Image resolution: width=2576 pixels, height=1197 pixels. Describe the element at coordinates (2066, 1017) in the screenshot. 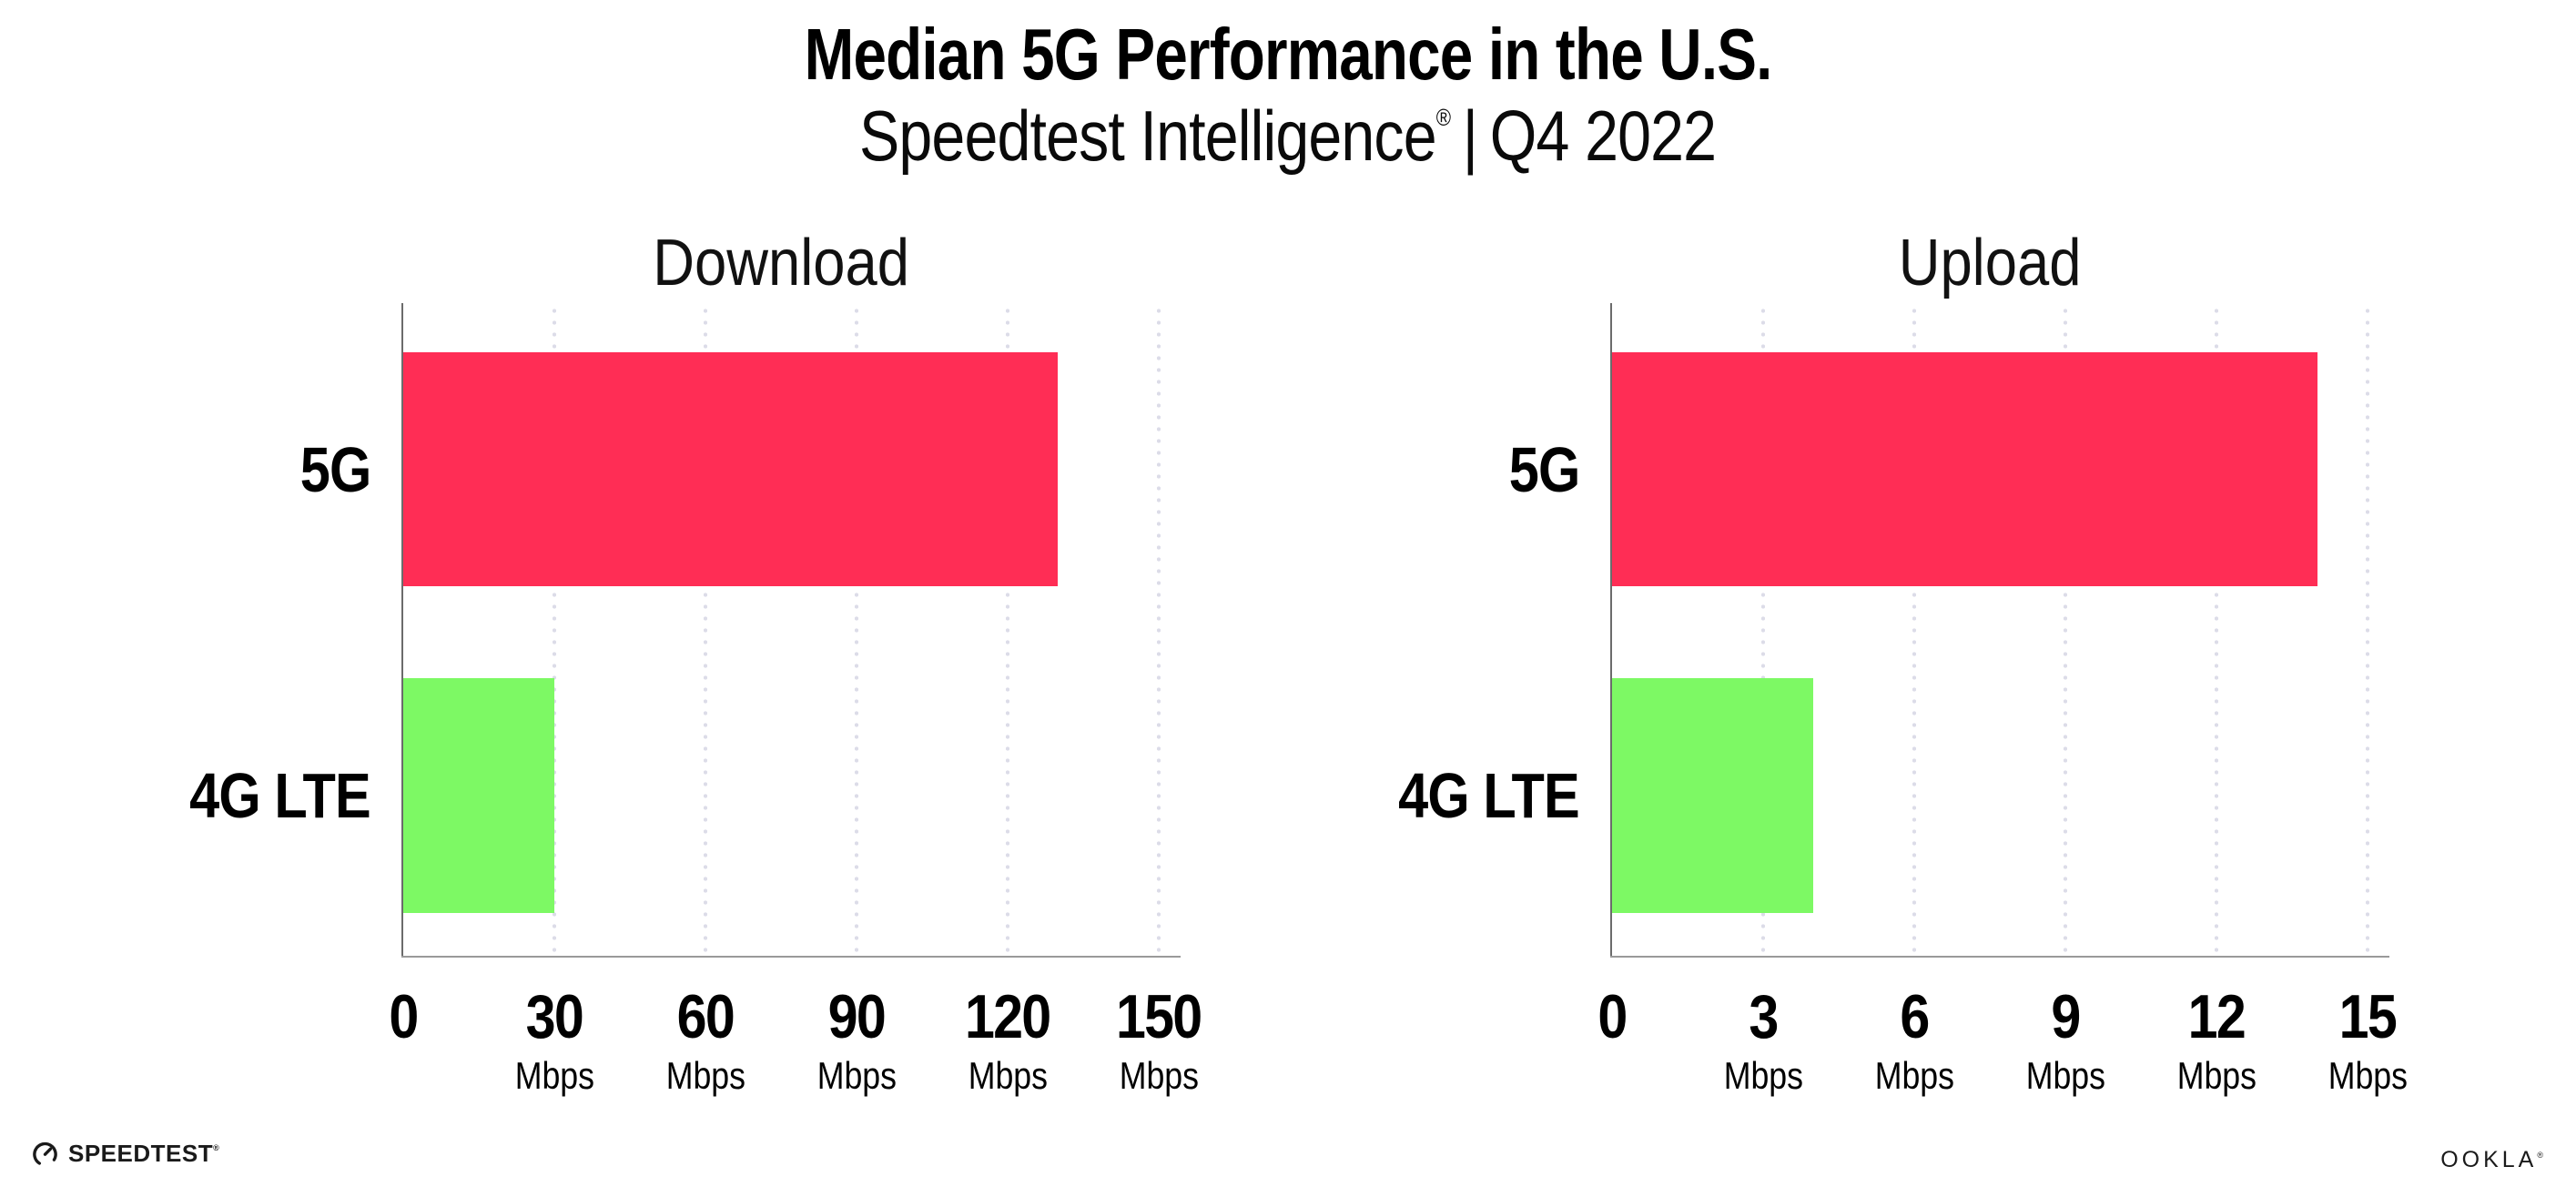

I see `tick-number: 9` at that location.